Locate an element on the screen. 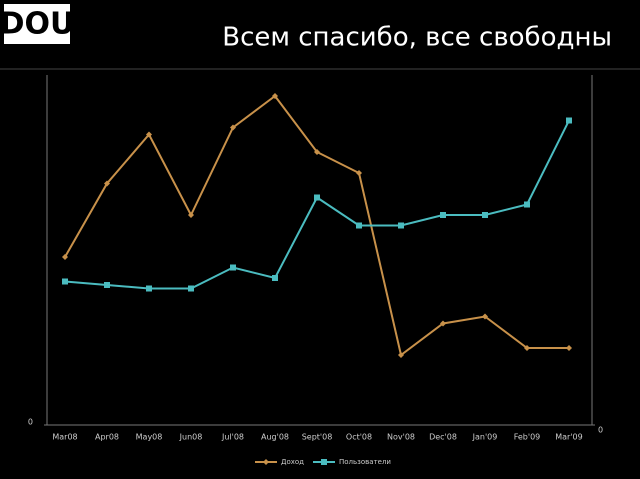  logo-box is located at coordinates (37, 24).